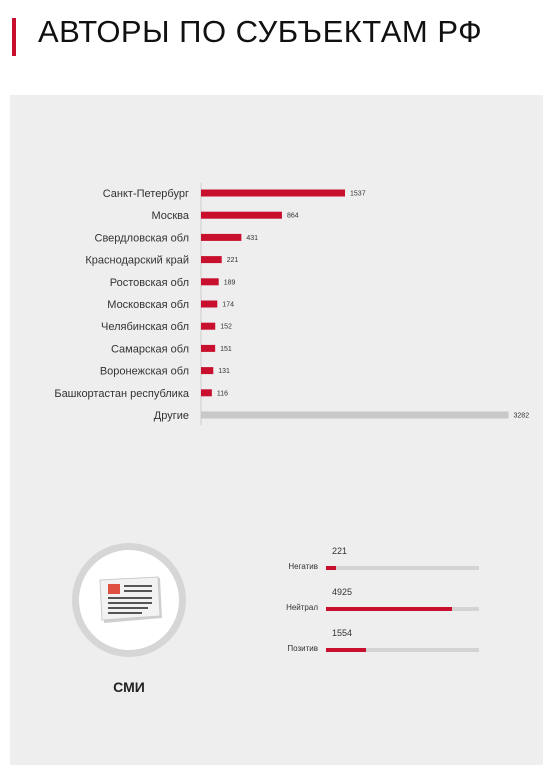 This screenshot has height=780, width=558. What do you see at coordinates (224, 371) in the screenshot?
I see `value-label: 131` at bounding box center [224, 371].